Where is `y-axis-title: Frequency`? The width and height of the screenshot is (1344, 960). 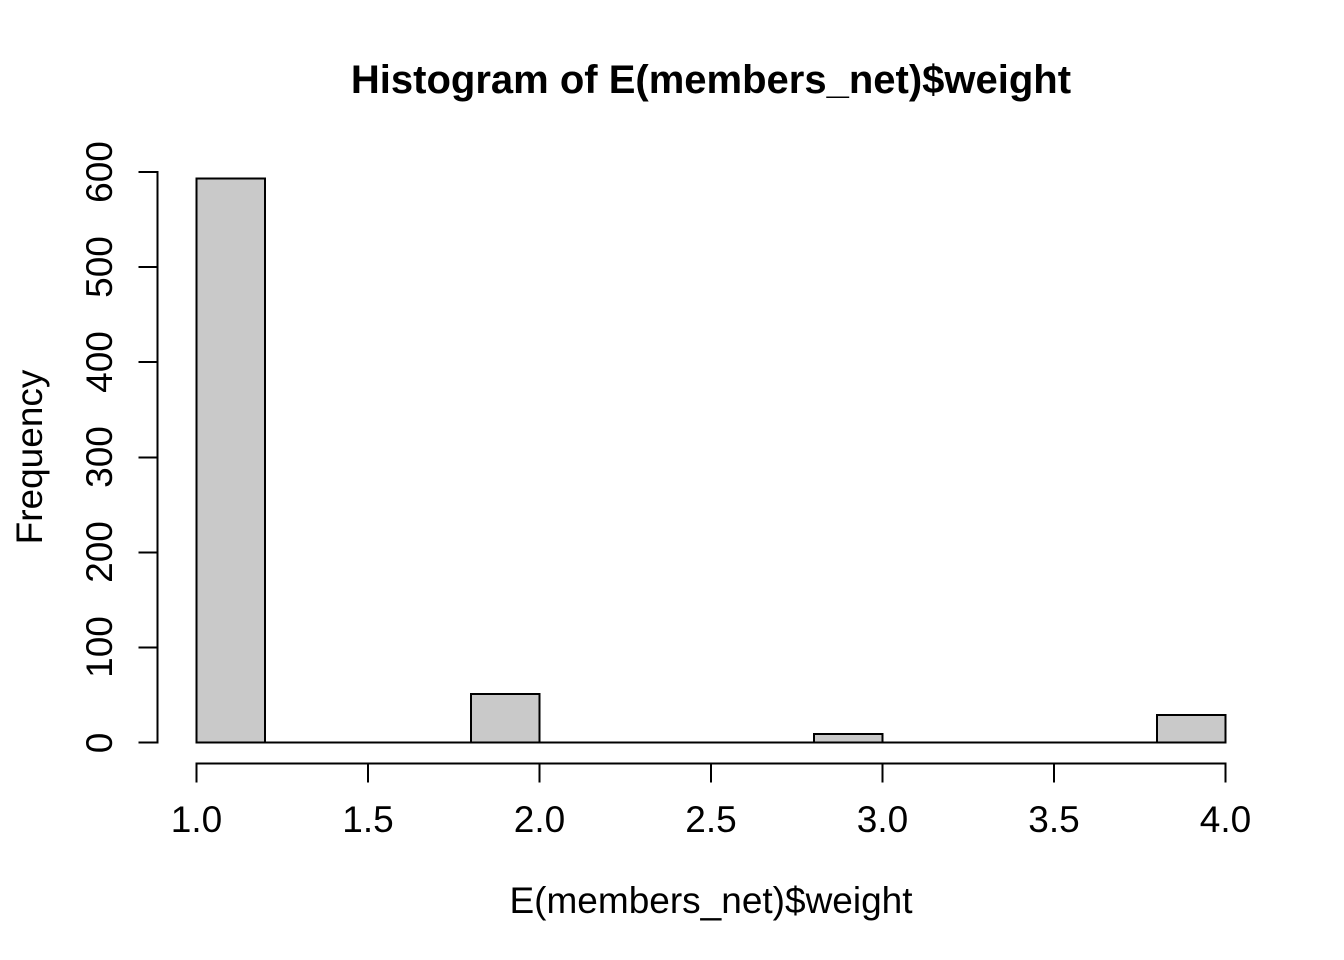 y-axis-title: Frequency is located at coordinates (29, 457).